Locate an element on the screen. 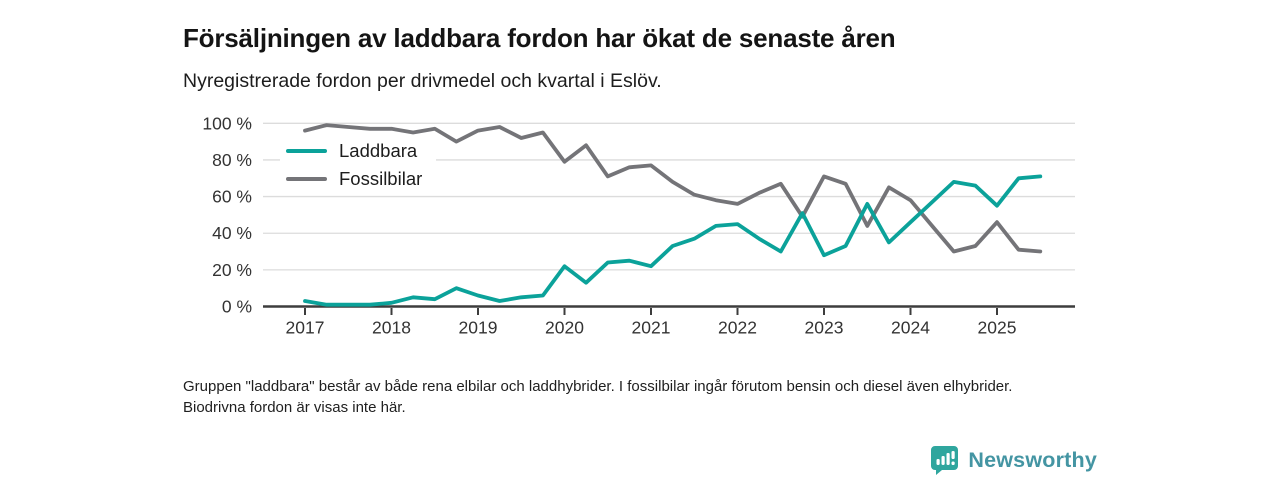 The image size is (1280, 480). x-axis-tick-label: 2019 is located at coordinates (478, 328).